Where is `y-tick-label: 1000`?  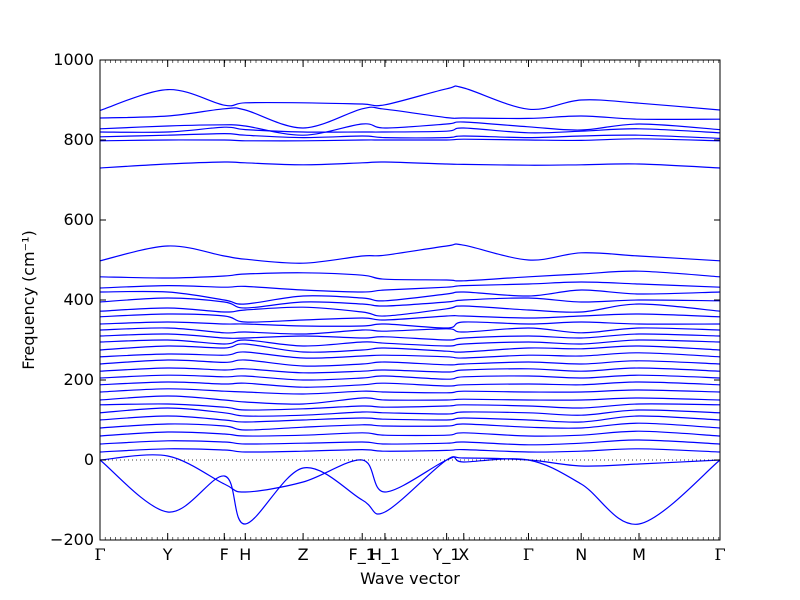
y-tick-label: 1000 is located at coordinates (73, 59).